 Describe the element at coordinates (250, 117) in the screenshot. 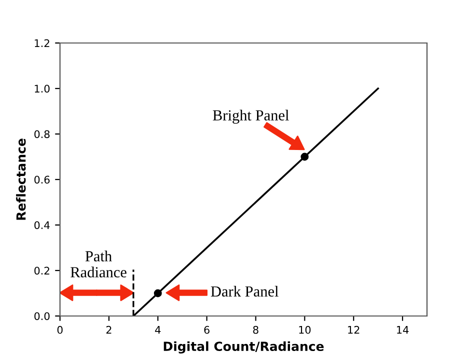

I see `annotation: Bright Panel` at that location.